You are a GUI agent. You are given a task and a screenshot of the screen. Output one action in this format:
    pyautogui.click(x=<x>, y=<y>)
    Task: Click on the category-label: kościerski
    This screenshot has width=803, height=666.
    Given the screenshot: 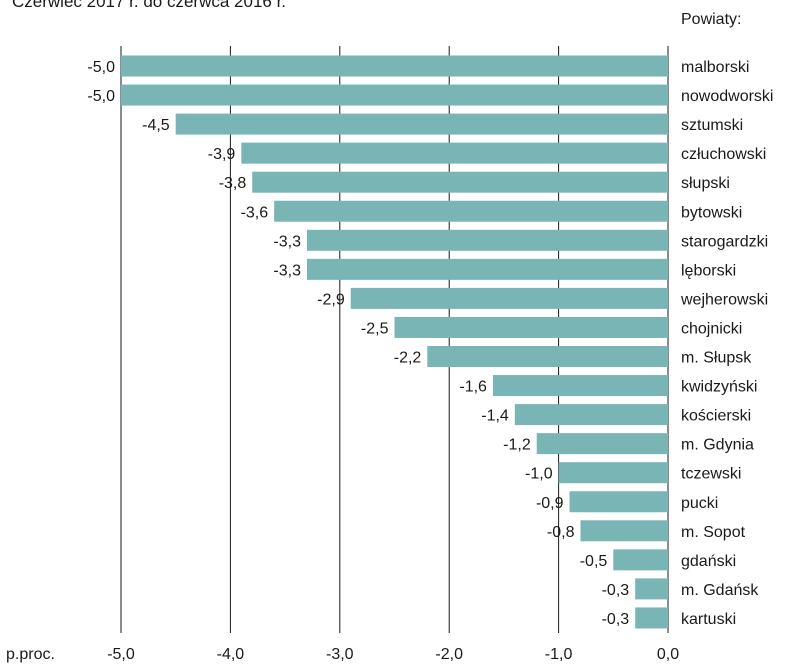 What is the action you would take?
    pyautogui.click(x=716, y=416)
    